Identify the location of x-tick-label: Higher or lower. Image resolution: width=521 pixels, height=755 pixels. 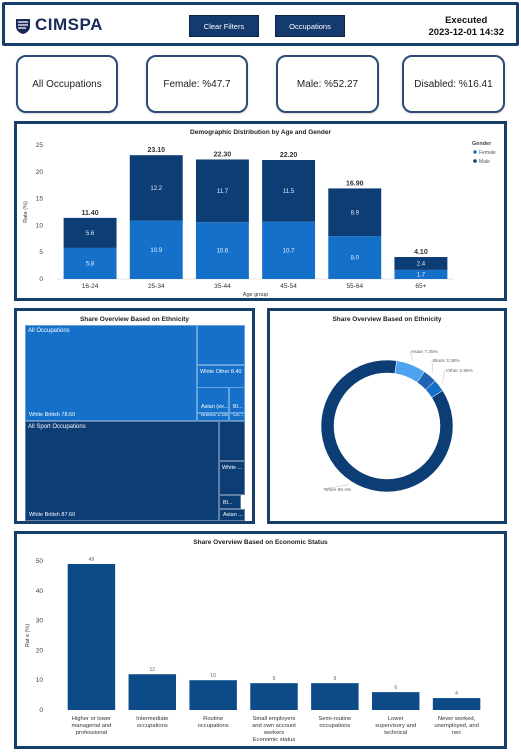
(91, 719).